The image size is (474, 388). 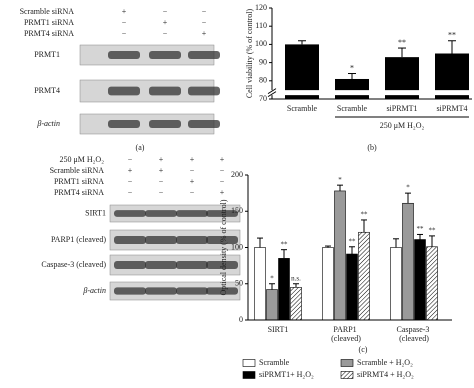 What do you see at coordinates (47, 54) in the screenshot?
I see `band-label: PRMT1` at bounding box center [47, 54].